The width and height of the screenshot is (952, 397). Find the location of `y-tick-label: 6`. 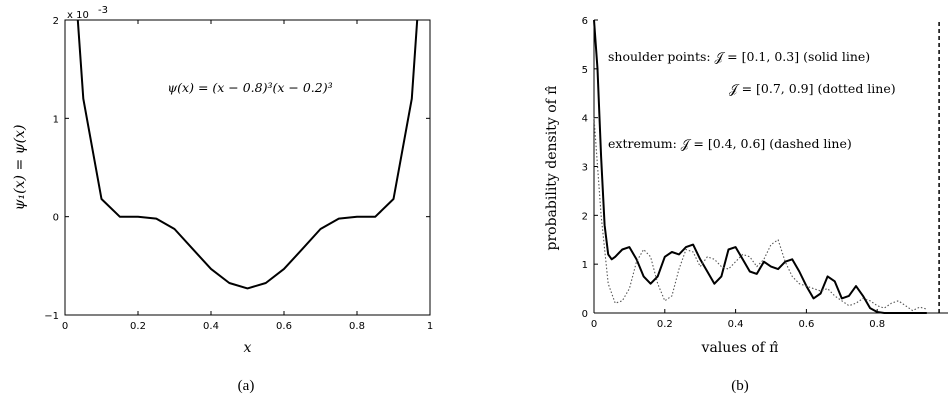

y-tick-label: 6 is located at coordinates (585, 21).